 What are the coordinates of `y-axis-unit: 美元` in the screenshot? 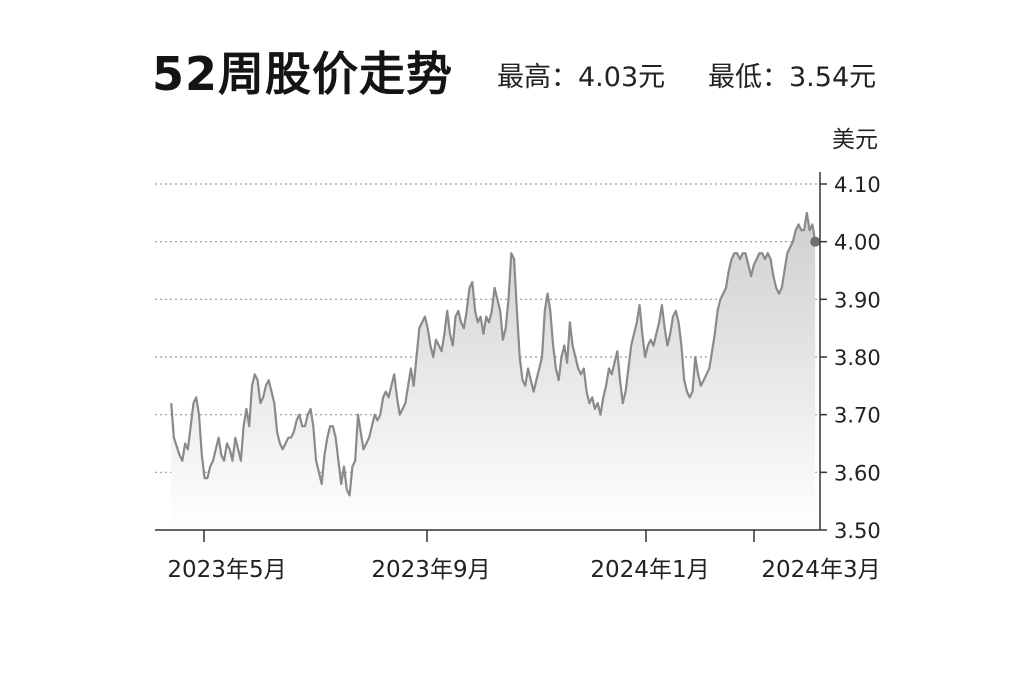 It's located at (855, 140).